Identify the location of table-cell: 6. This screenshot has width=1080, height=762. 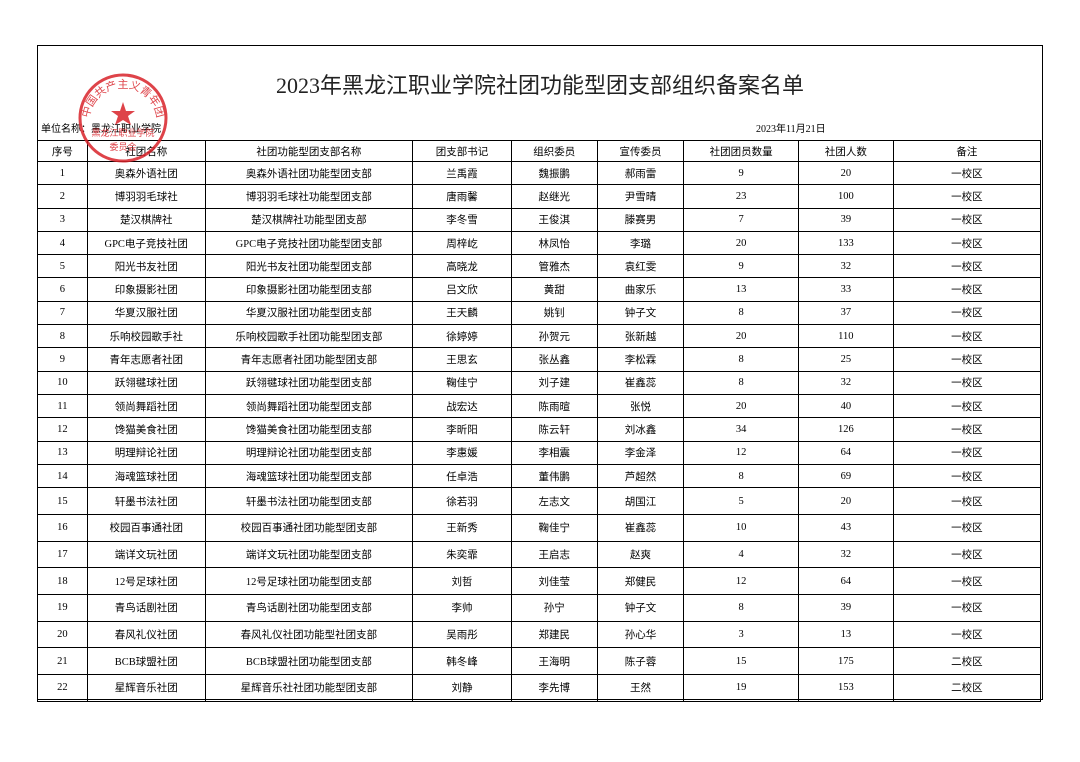
(62, 289).